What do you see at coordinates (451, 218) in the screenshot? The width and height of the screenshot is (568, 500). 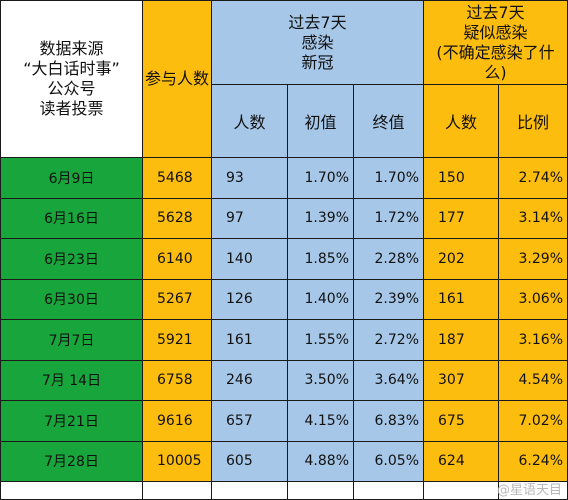 I see `value-label: 177` at bounding box center [451, 218].